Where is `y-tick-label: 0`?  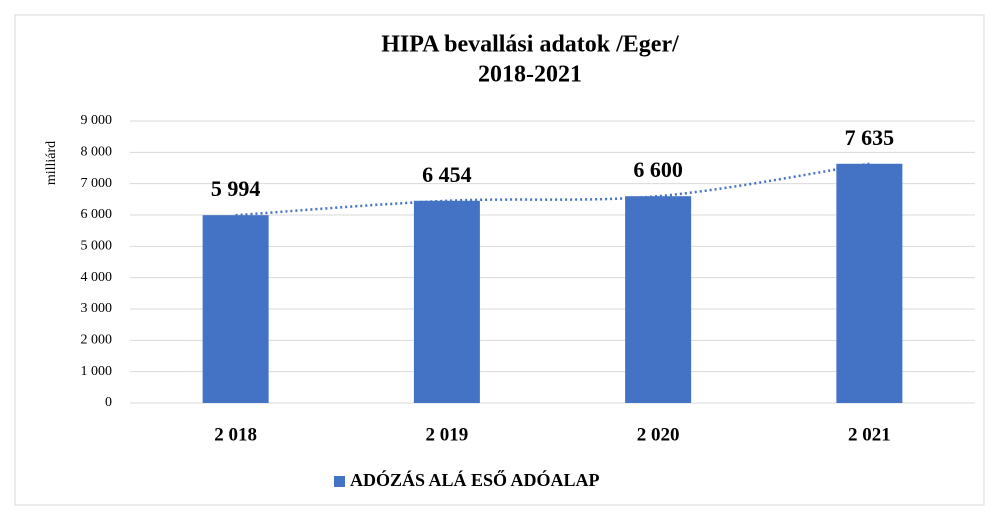 y-tick-label: 0 is located at coordinates (108, 402).